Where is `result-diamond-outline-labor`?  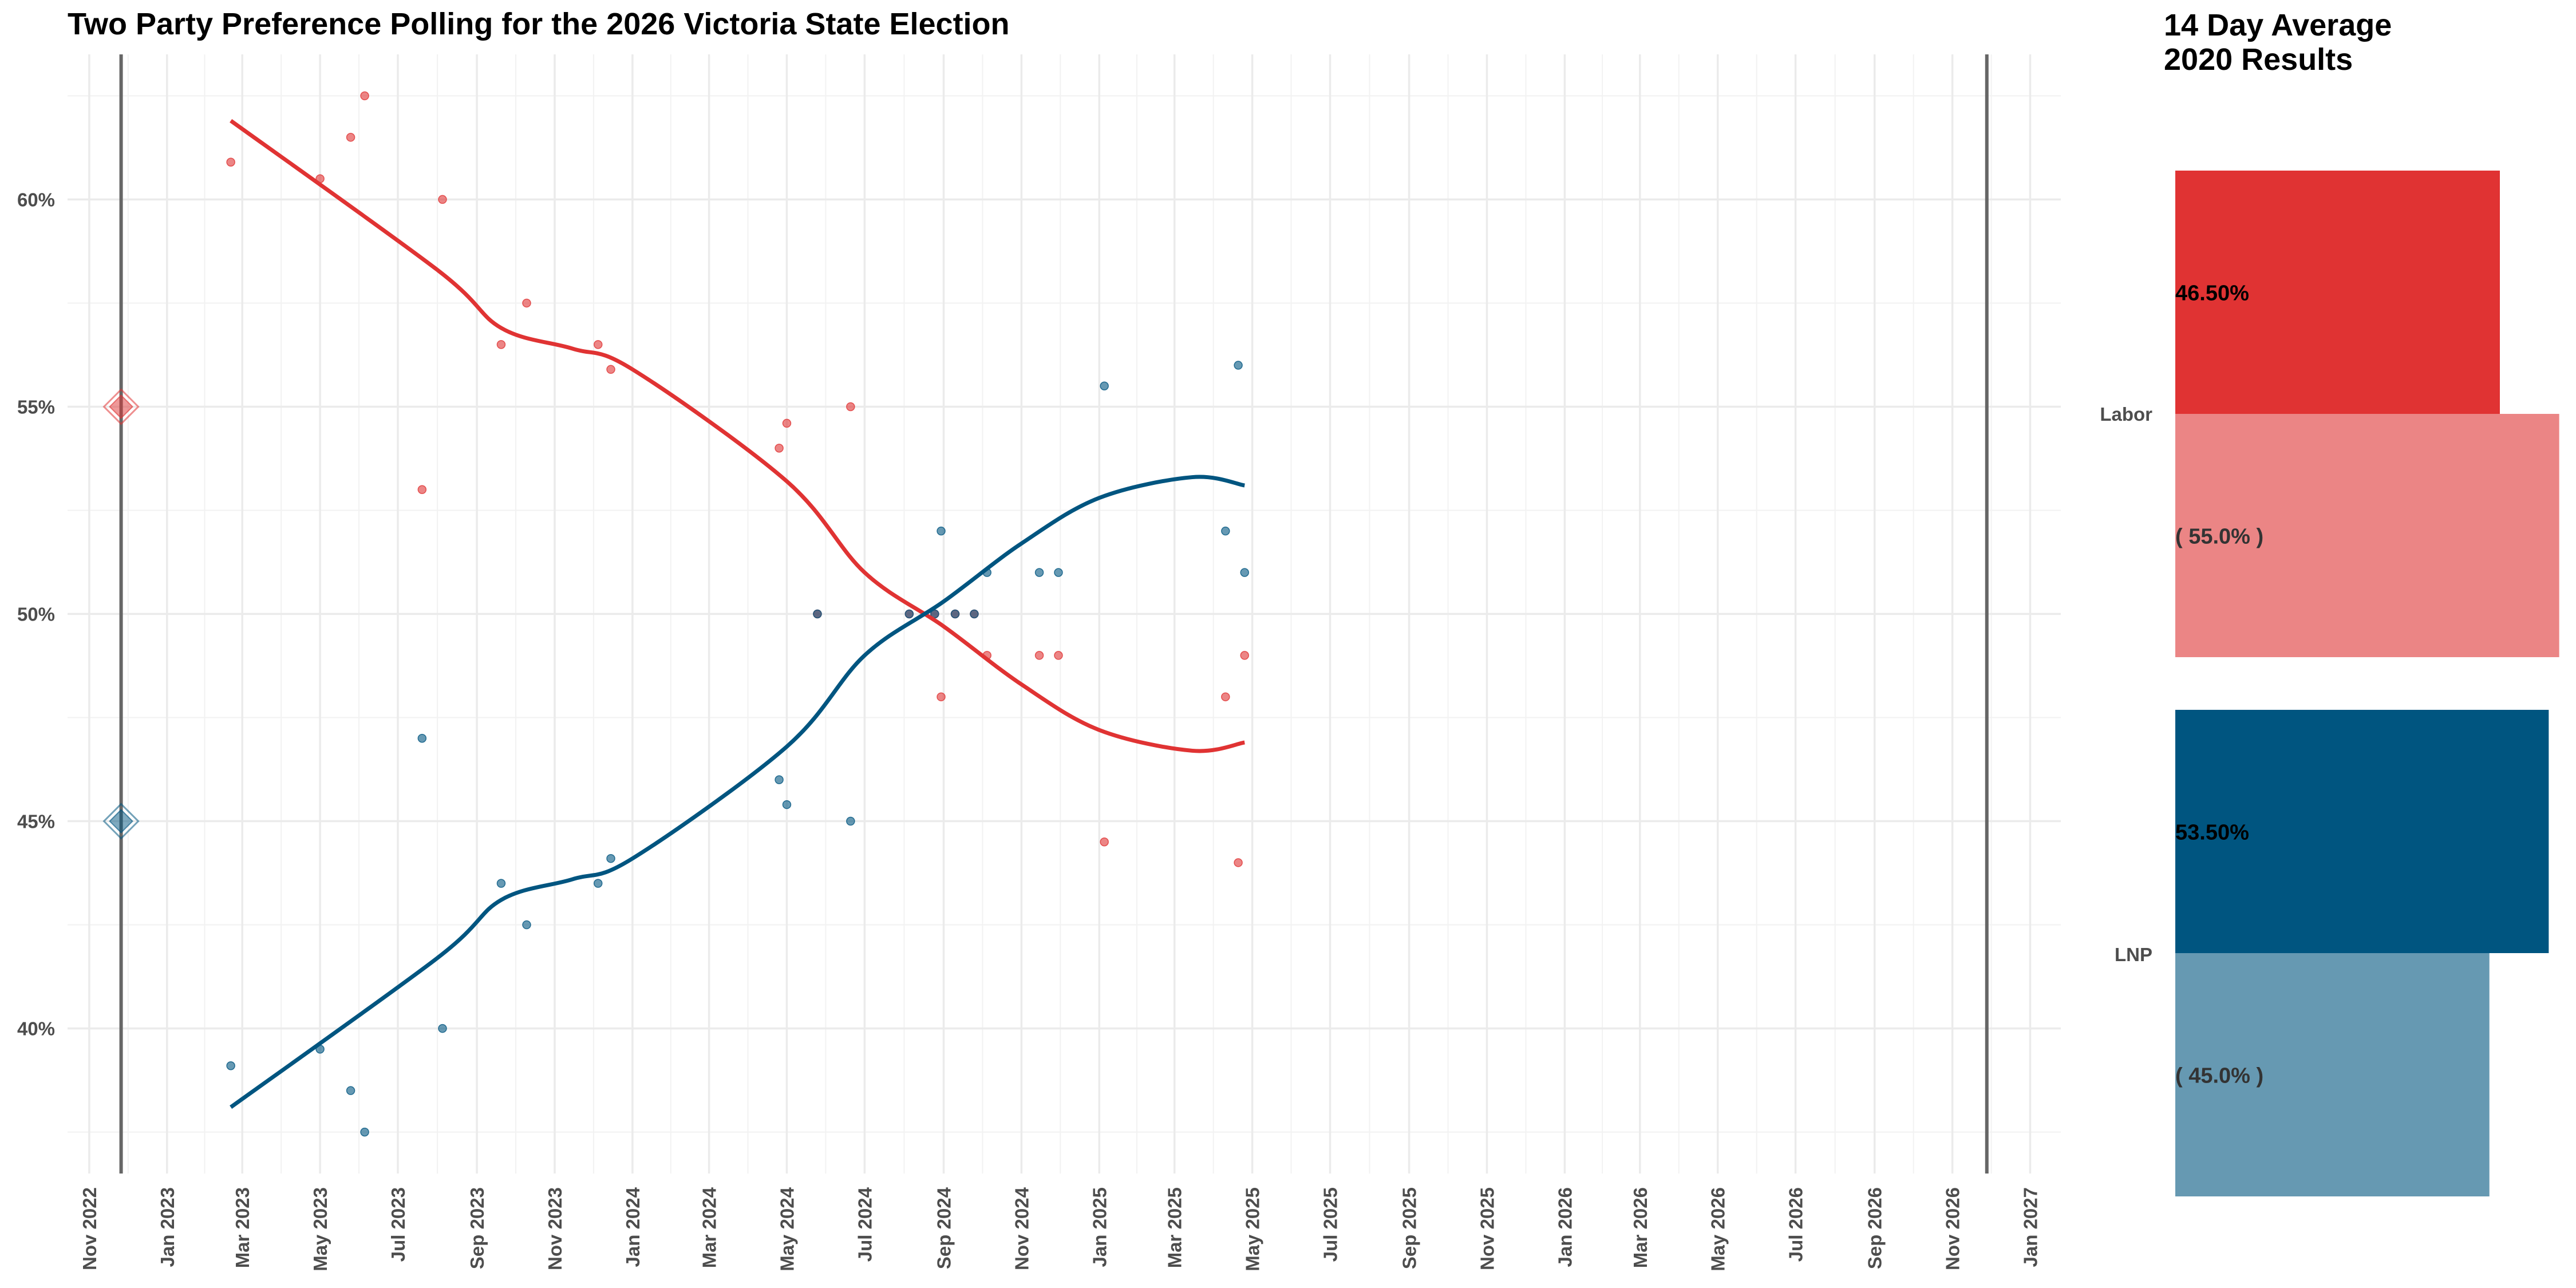 result-diamond-outline-labor is located at coordinates (121, 406).